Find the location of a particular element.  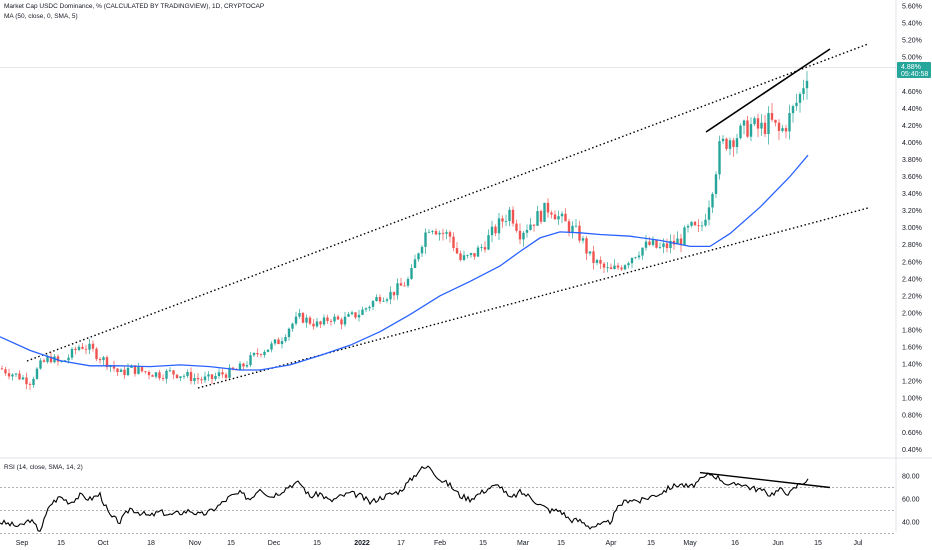

price-tick-label: 1.80% is located at coordinates (912, 330).